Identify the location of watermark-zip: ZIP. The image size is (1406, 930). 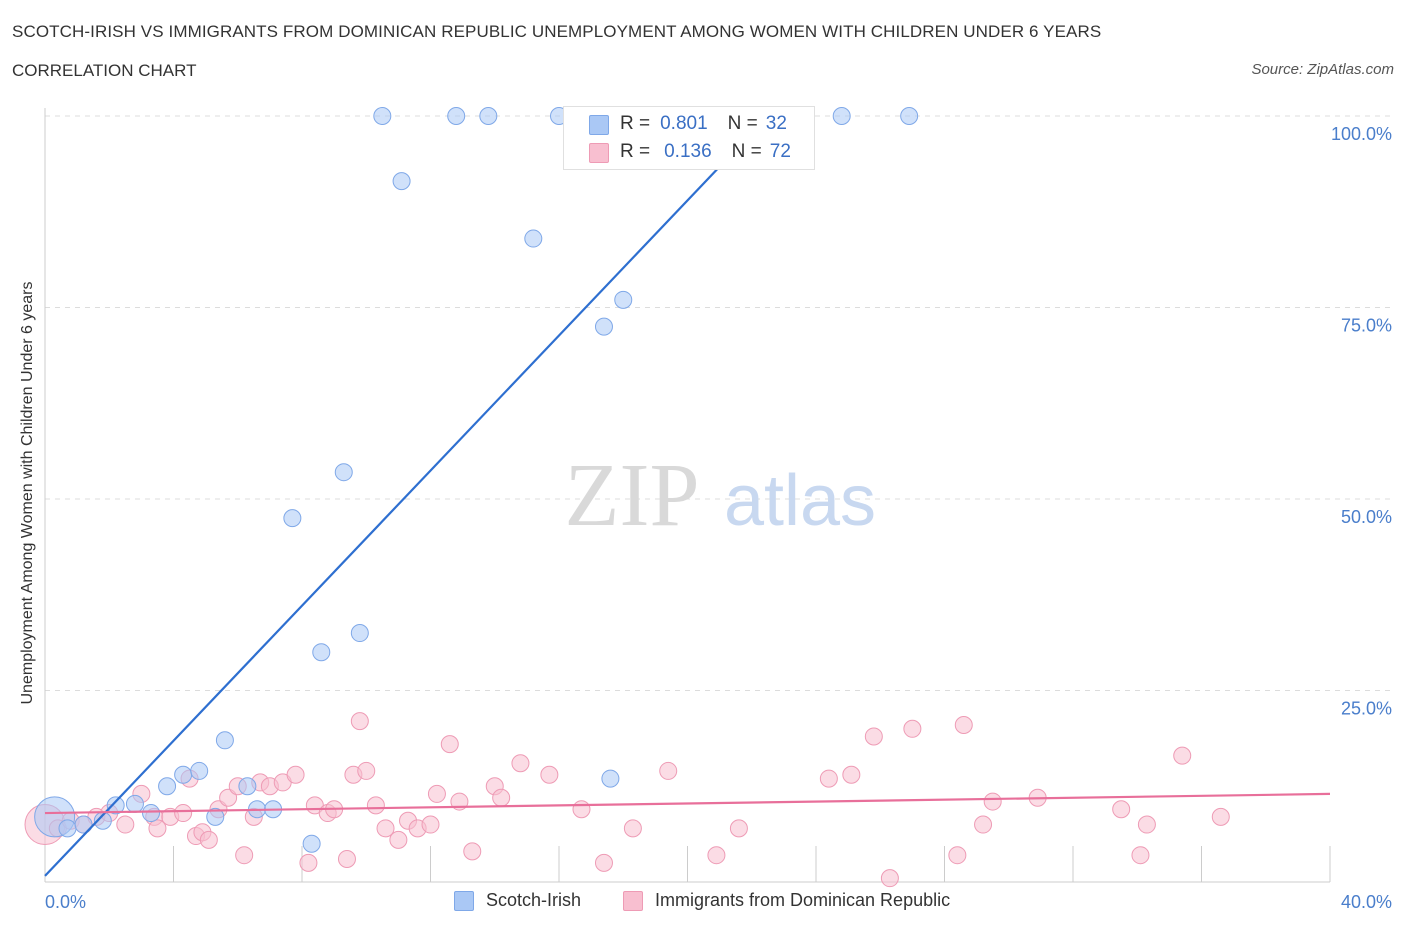
(632, 495).